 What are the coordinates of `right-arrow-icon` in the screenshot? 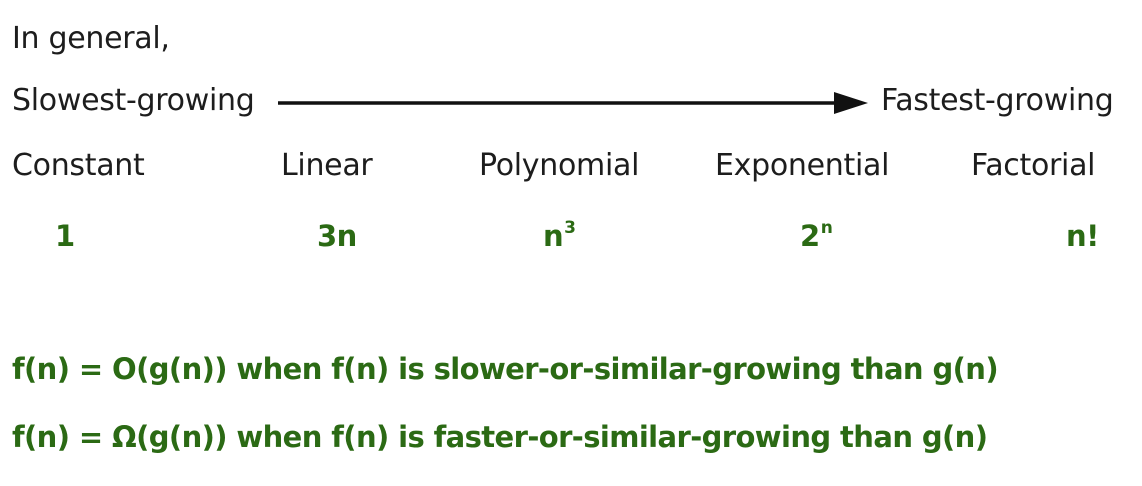 It's located at (573, 103).